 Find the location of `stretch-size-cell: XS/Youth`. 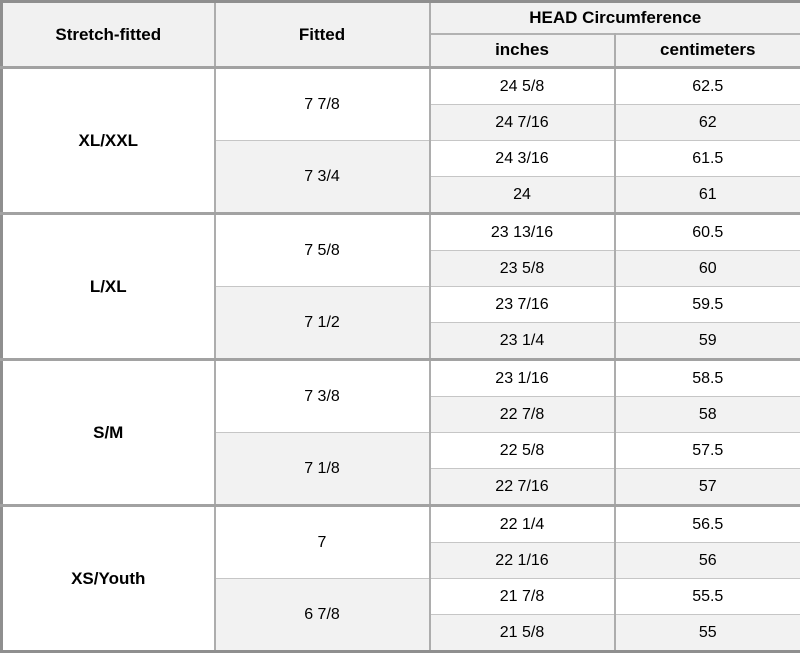

stretch-size-cell: XS/Youth is located at coordinates (108, 579).